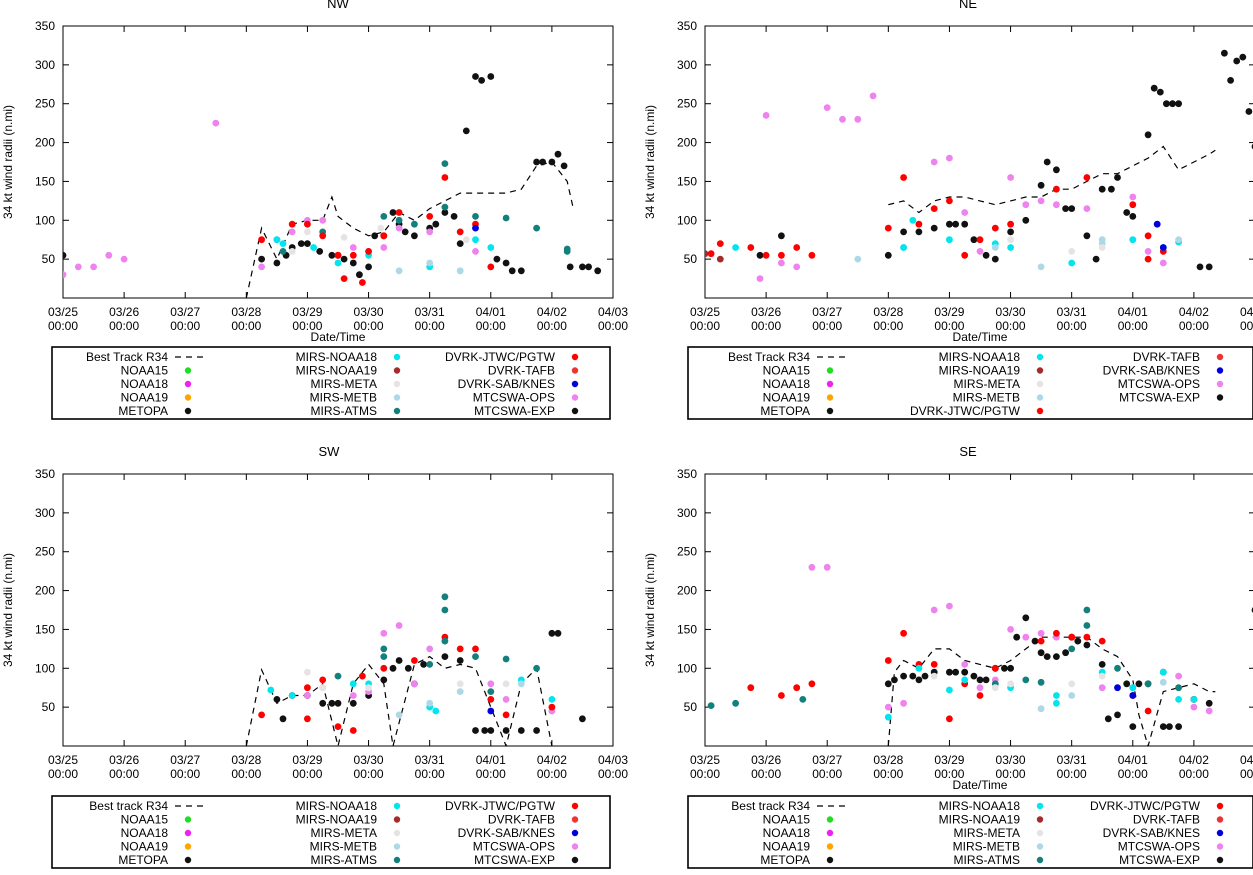 Image resolution: width=1253 pixels, height=875 pixels. Describe the element at coordinates (687, 181) in the screenshot. I see `ne-ytick-label: 150` at that location.